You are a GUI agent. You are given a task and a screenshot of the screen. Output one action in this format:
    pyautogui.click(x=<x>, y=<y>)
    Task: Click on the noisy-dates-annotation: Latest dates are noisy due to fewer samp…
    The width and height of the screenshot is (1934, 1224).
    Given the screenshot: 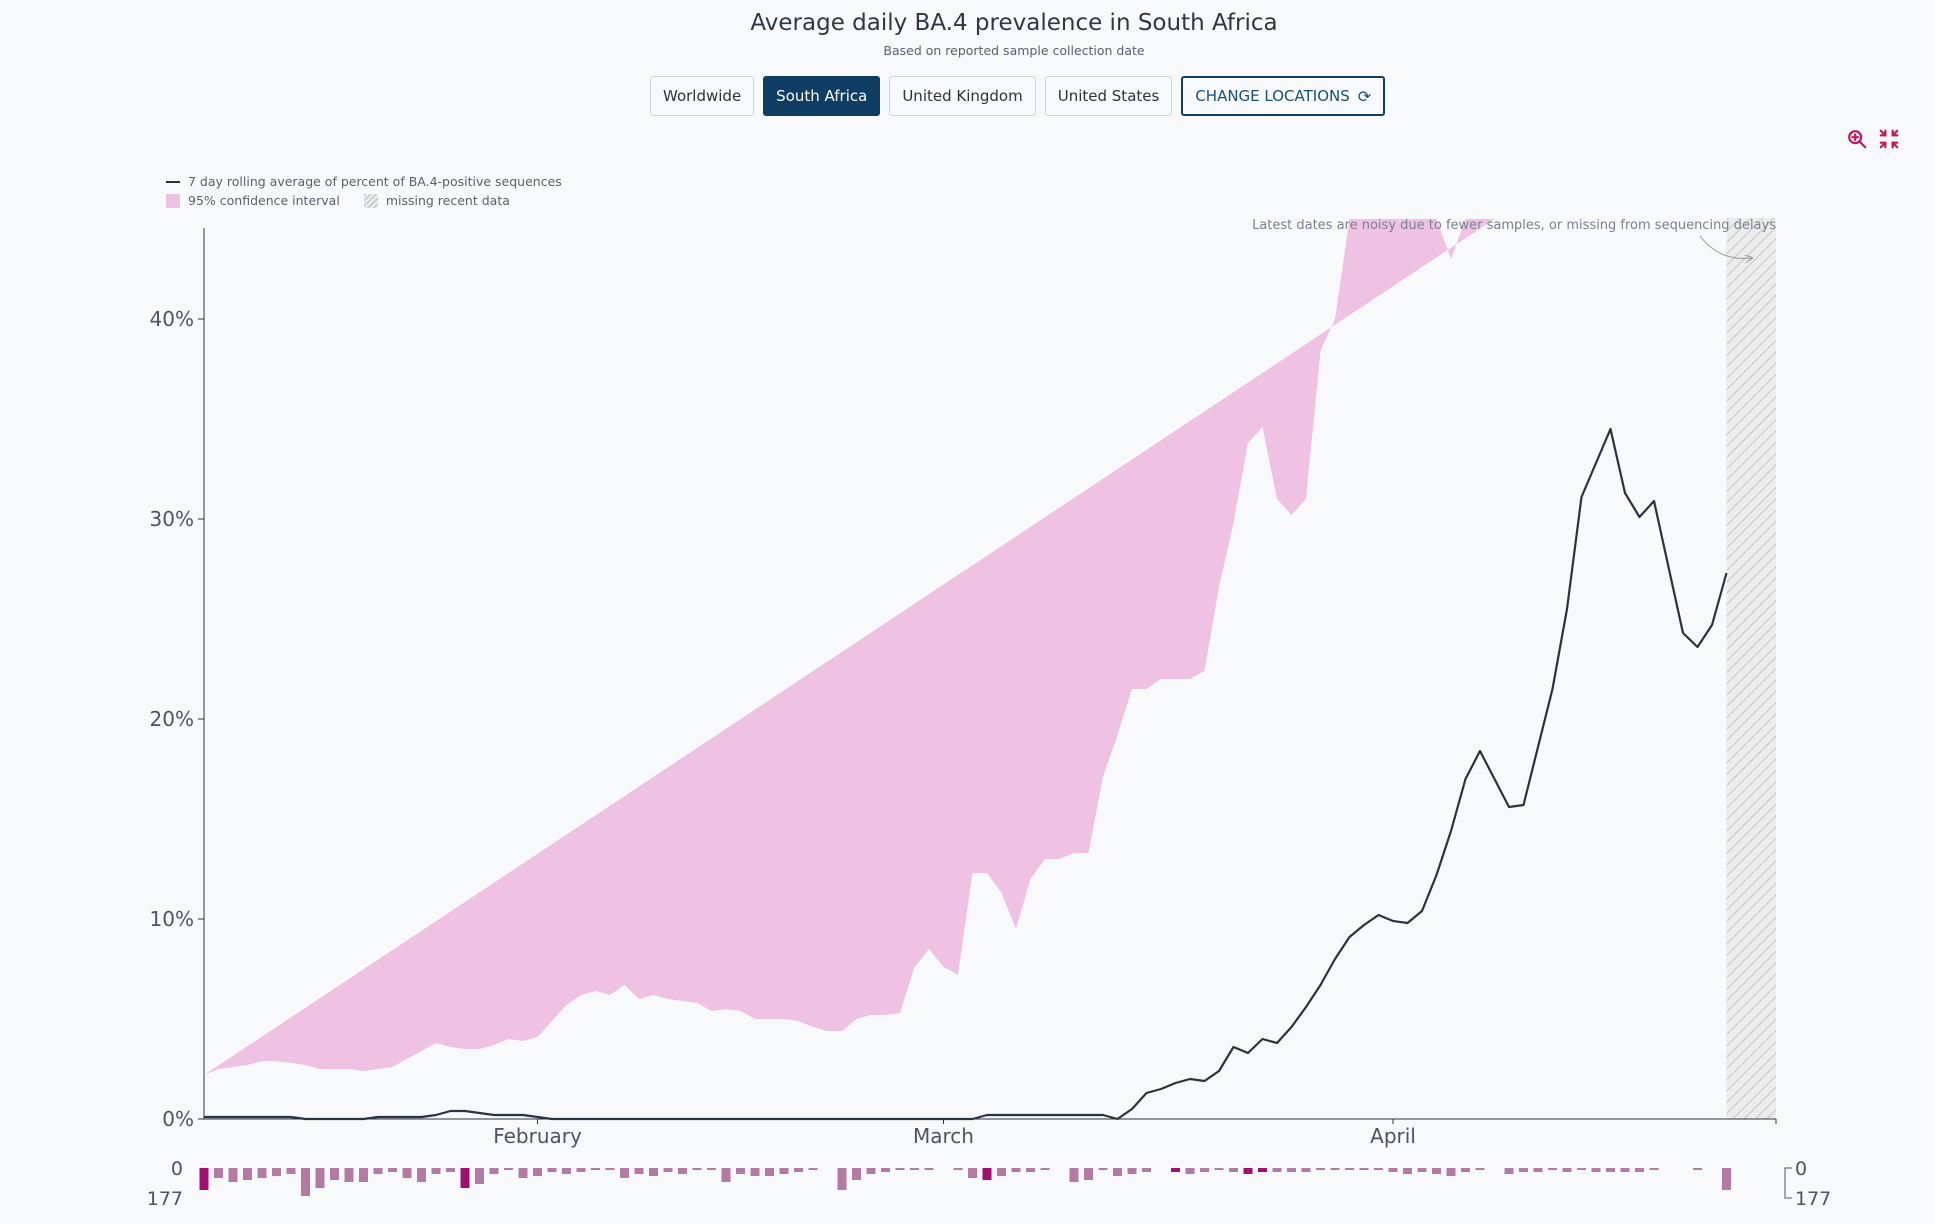 What is the action you would take?
    pyautogui.click(x=1514, y=225)
    